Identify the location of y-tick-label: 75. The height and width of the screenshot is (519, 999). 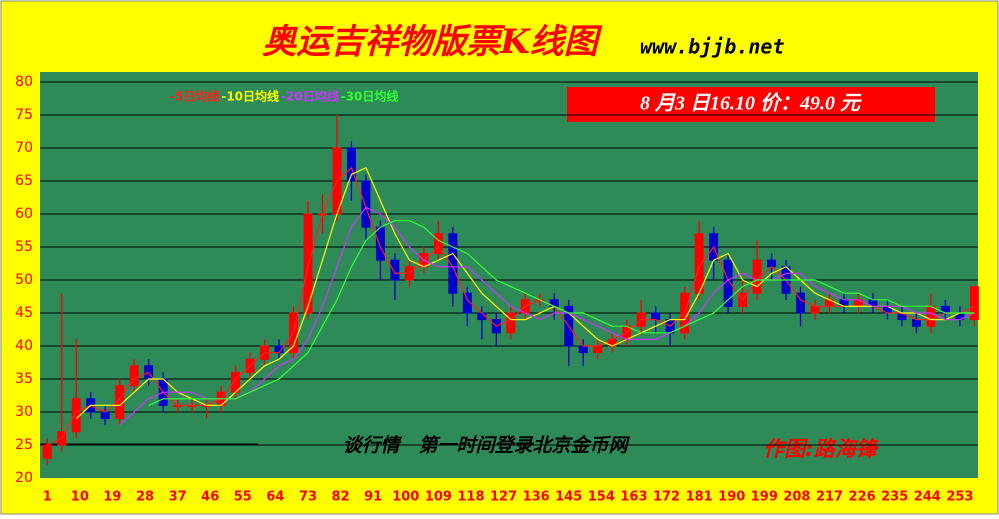
(24, 115).